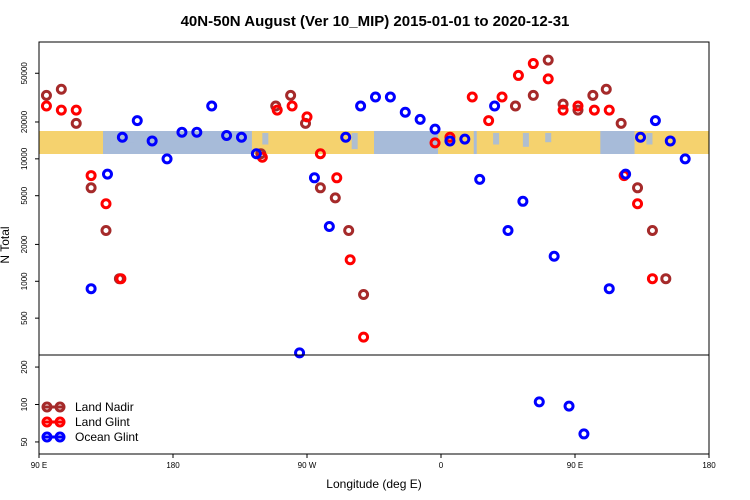 This screenshot has height=500, width=750. I want to click on x-tick-label: 0, so click(441, 465).